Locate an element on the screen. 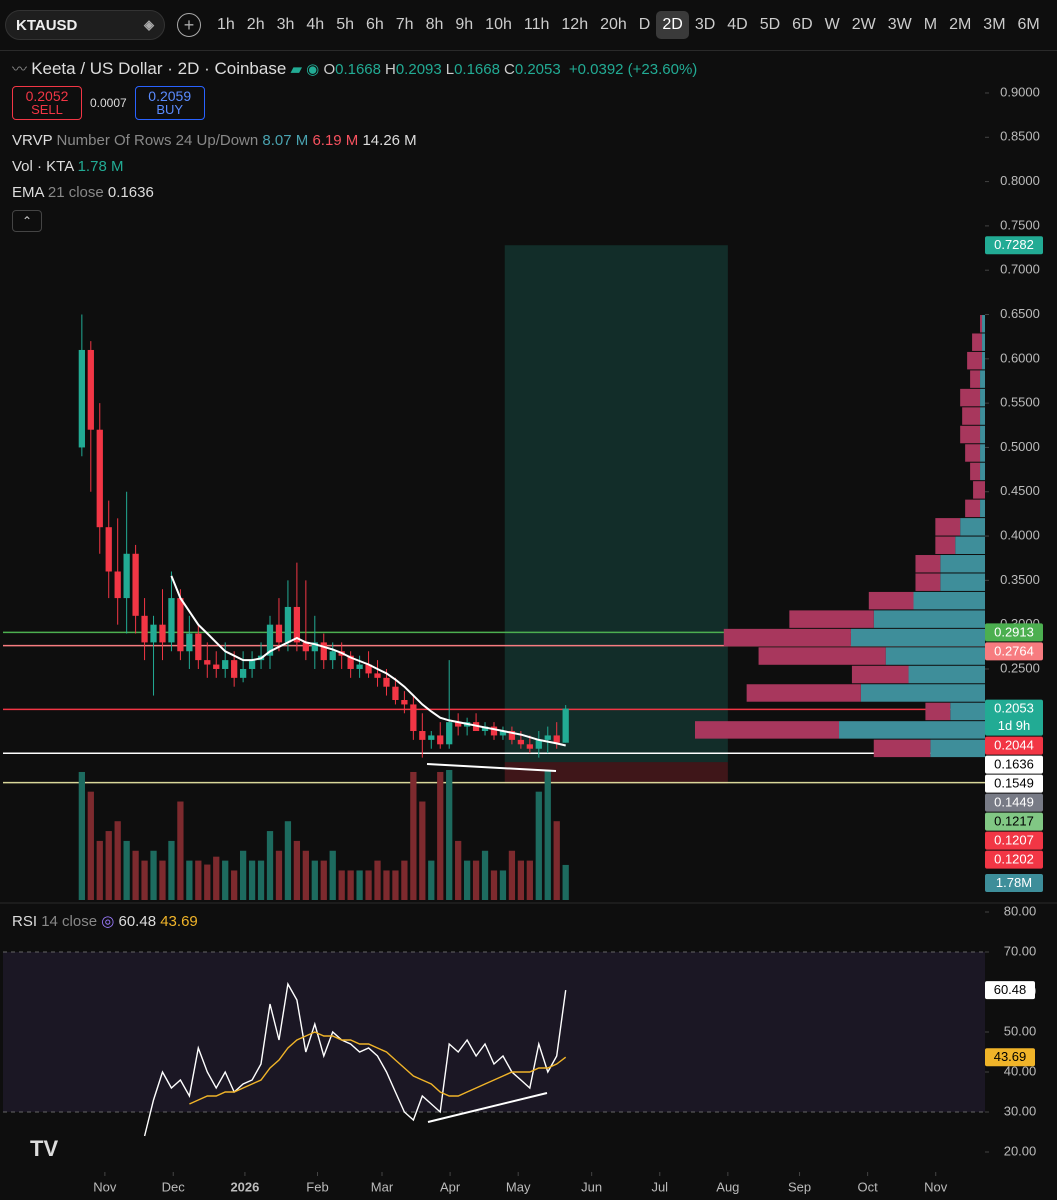  x-tick-label: Feb is located at coordinates (317, 1186).